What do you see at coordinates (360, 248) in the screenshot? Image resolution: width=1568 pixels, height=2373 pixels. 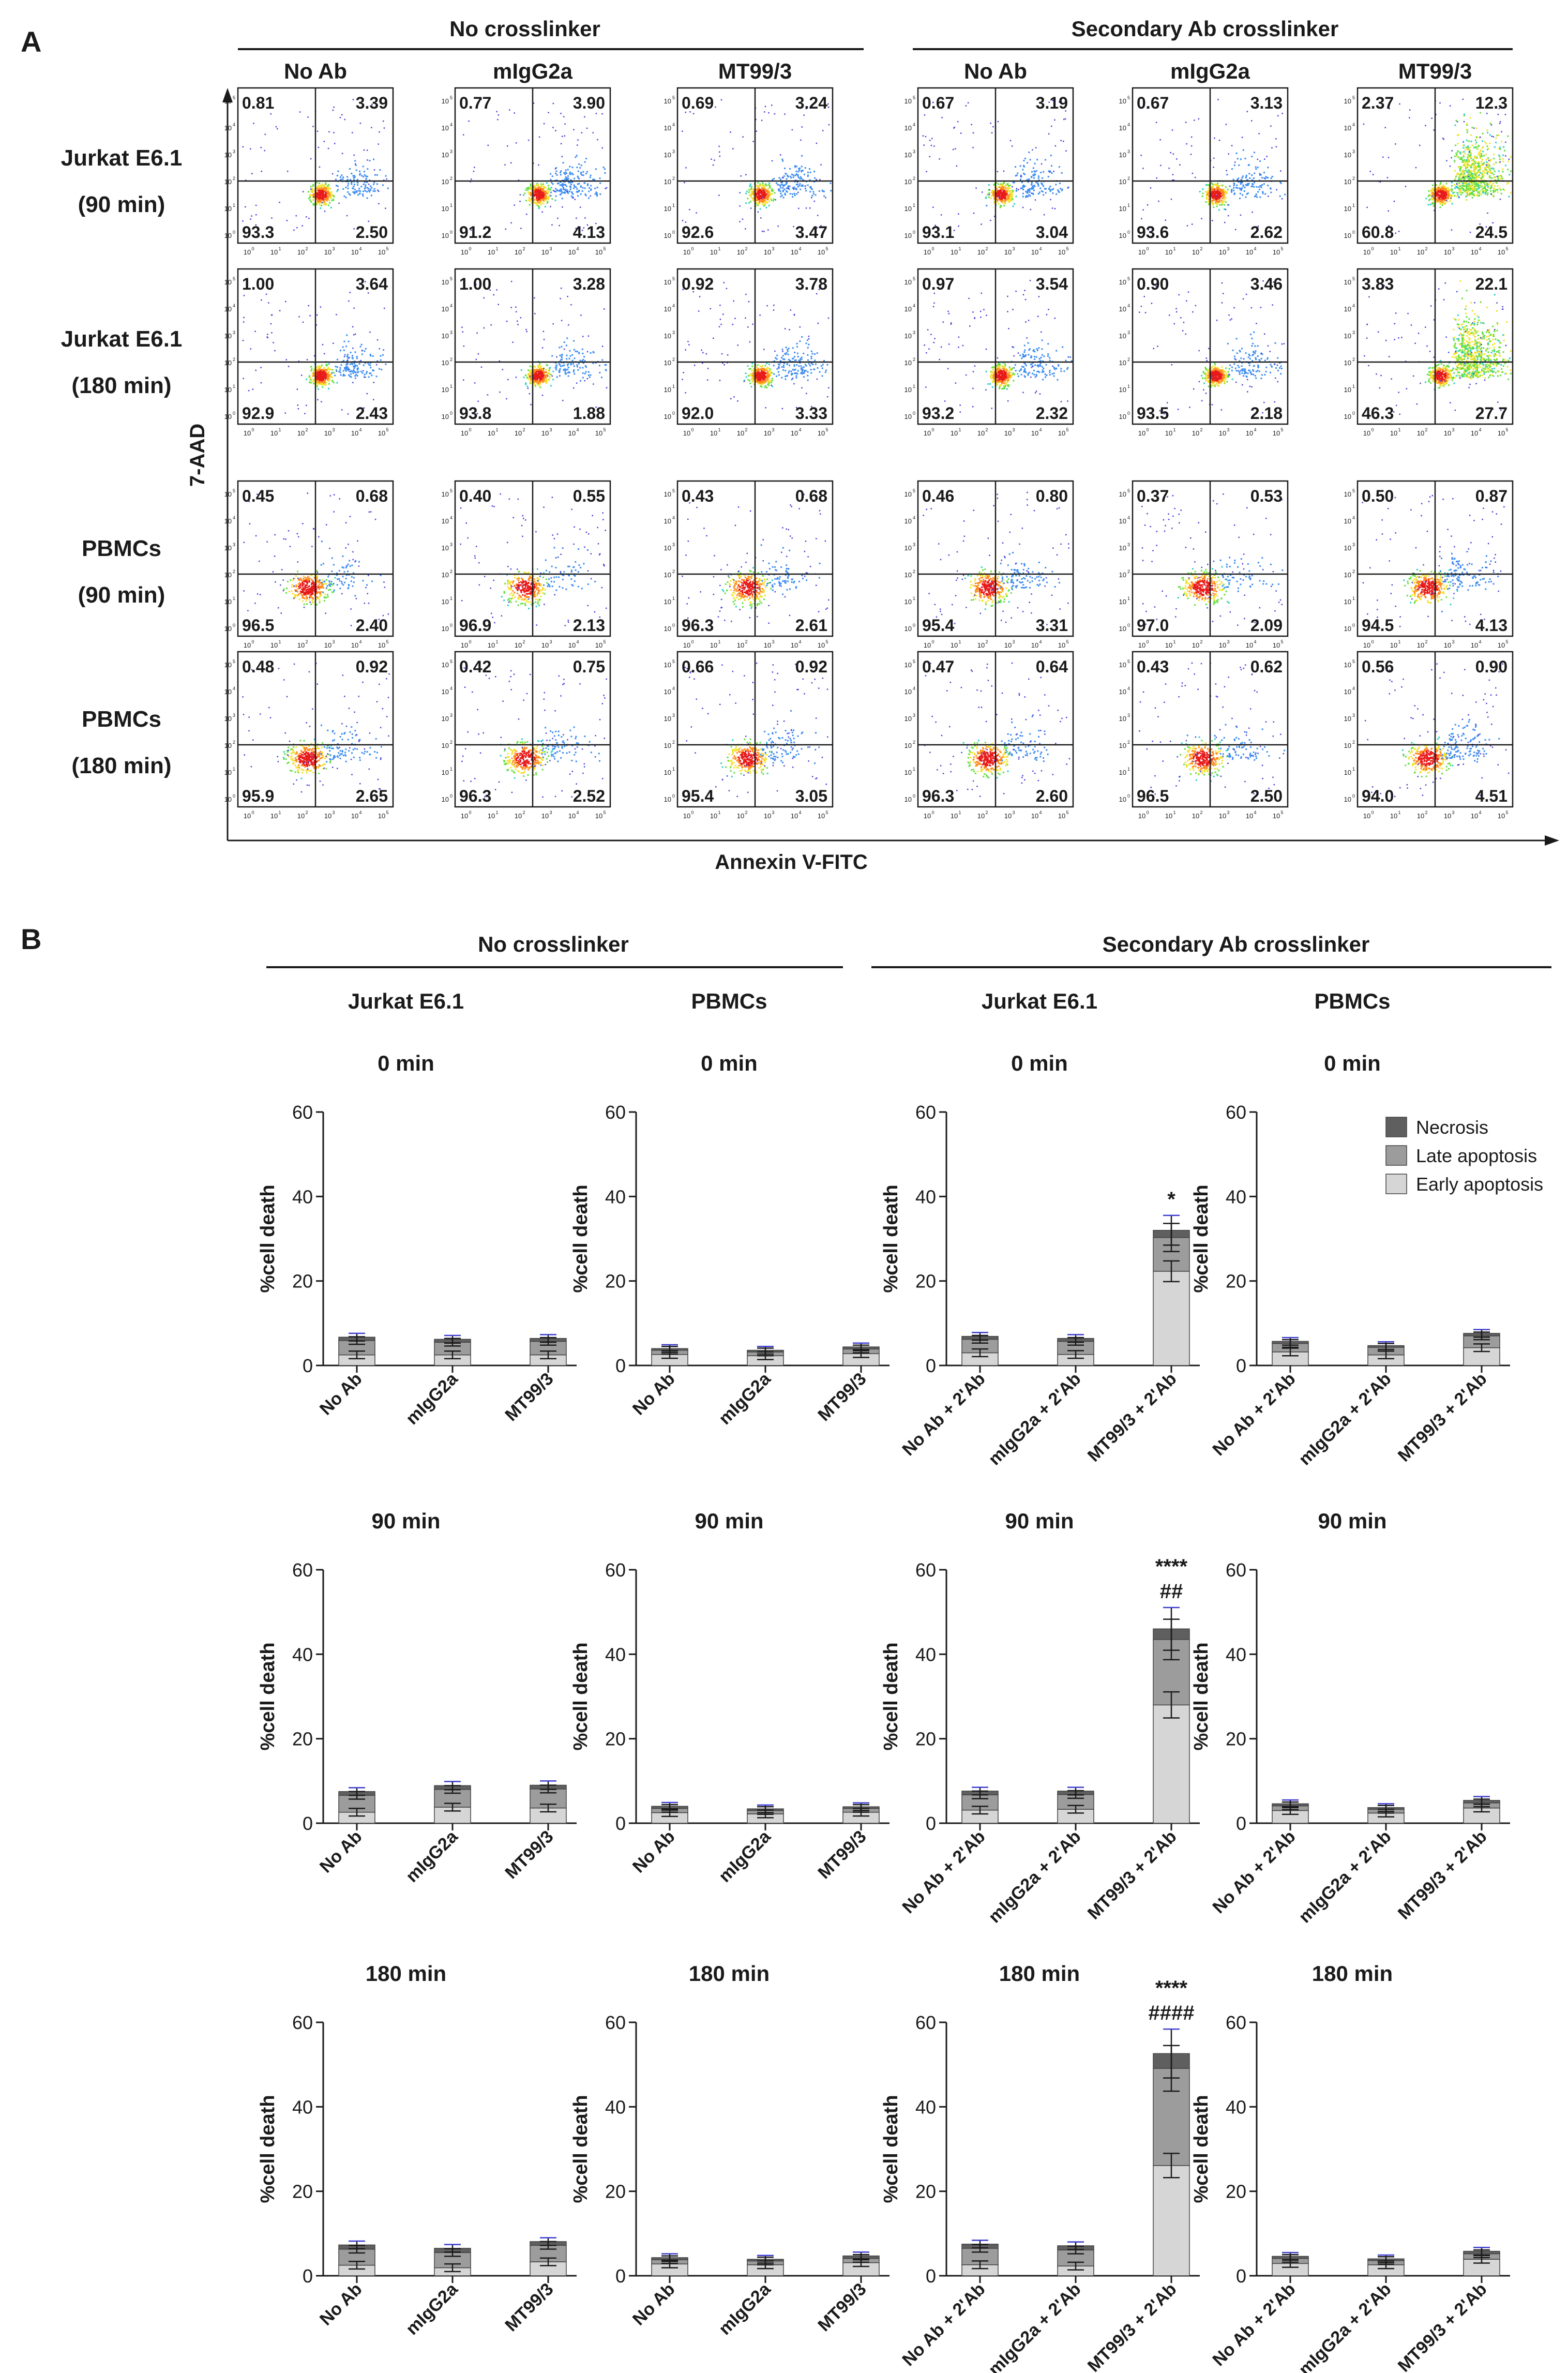 I see `axis-tick-label: 4` at bounding box center [360, 248].